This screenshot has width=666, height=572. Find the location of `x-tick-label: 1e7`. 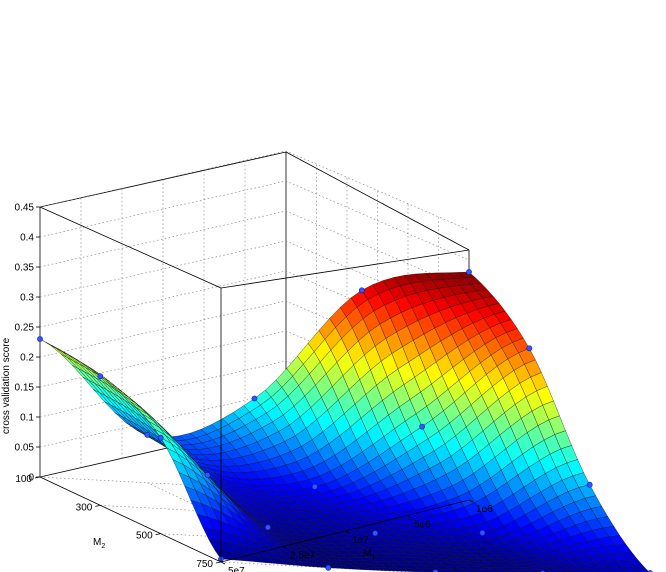

x-tick-label: 1e7 is located at coordinates (360, 540).